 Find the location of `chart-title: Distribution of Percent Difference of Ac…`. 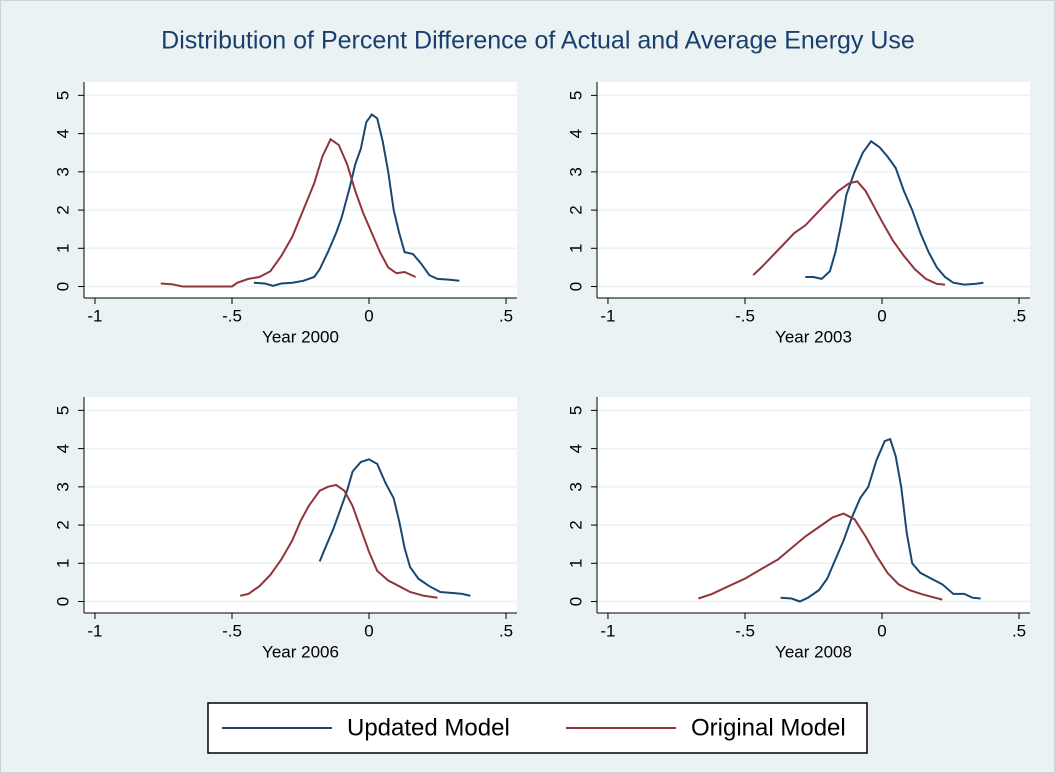

chart-title: Distribution of Percent Difference of Ac… is located at coordinates (538, 41).